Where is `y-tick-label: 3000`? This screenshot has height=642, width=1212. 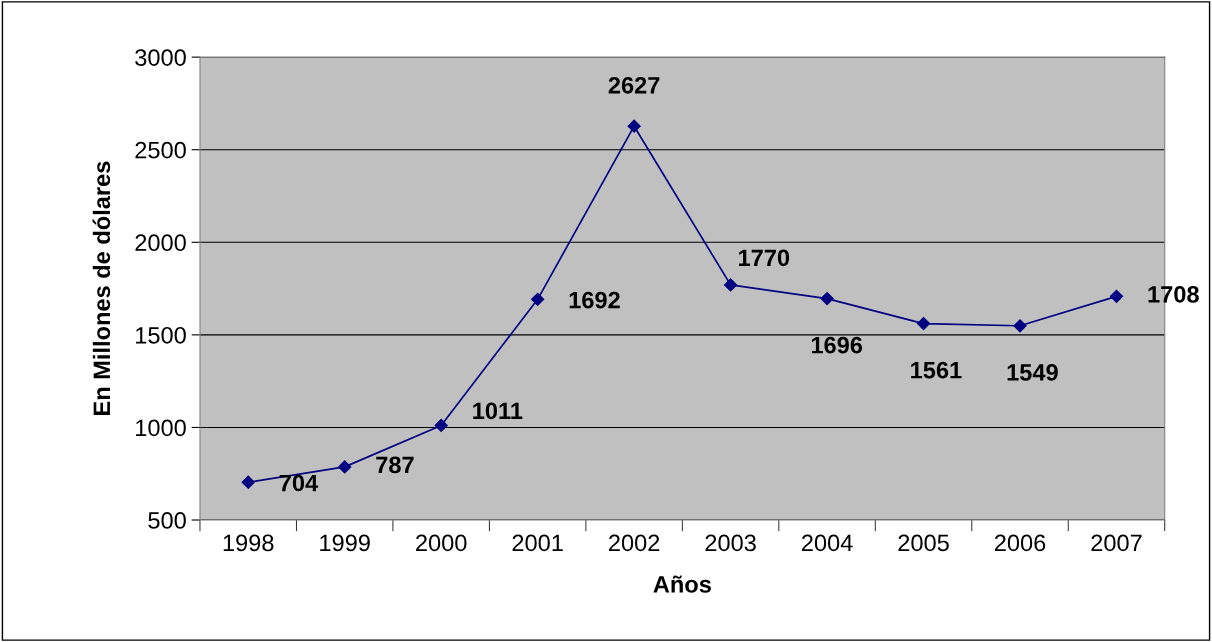
y-tick-label: 3000 is located at coordinates (160, 57).